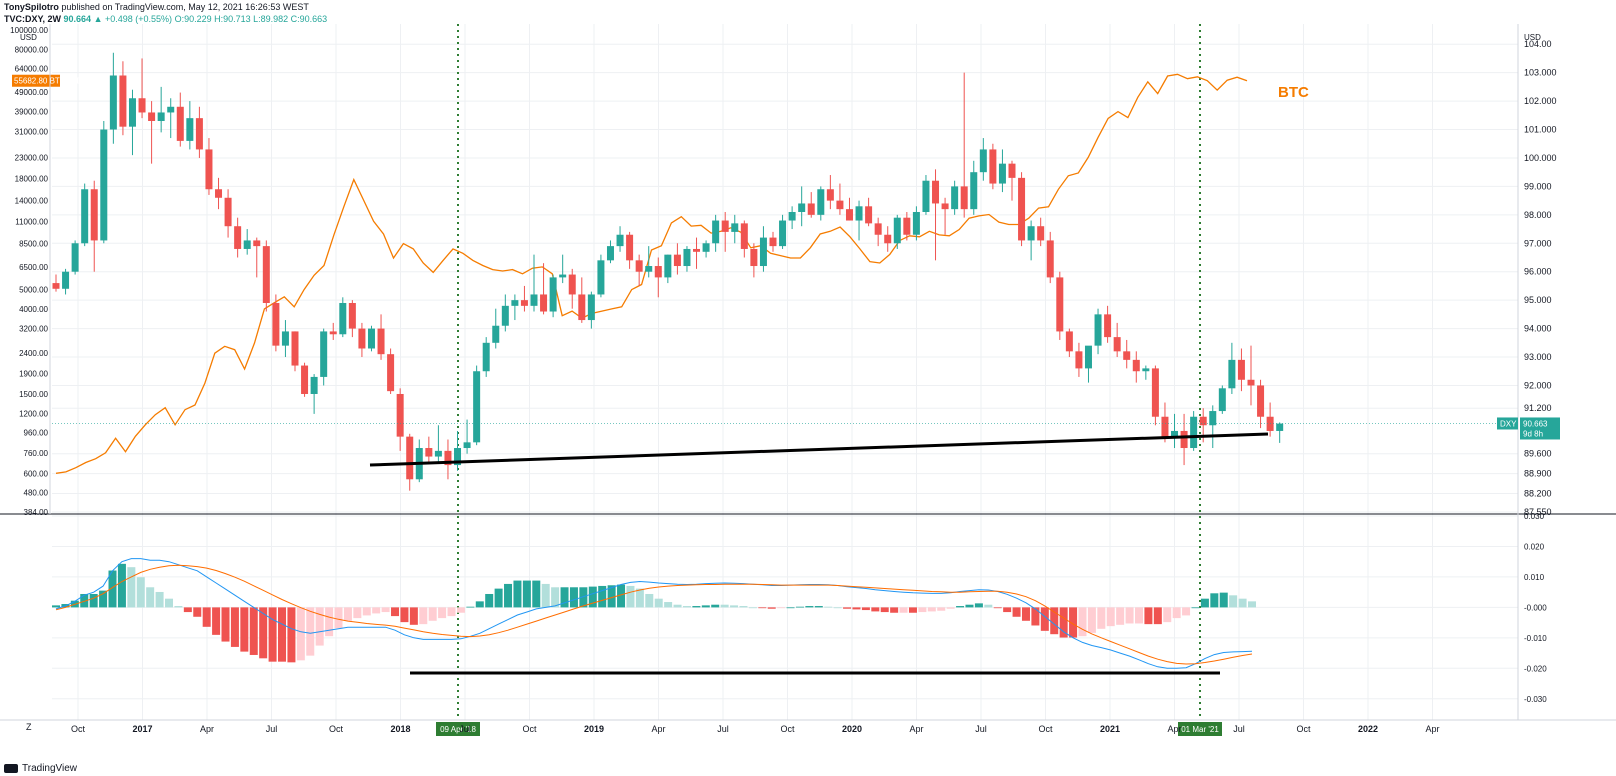  What do you see at coordinates (251, 19) in the screenshot?
I see `symbol-ohlc: O:90.229 H:90.713 L:89.982 C:90.663` at bounding box center [251, 19].